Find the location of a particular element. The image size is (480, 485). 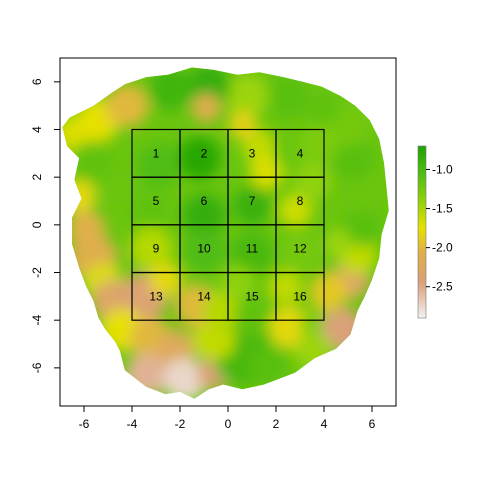

grid-cell-label: 2 is located at coordinates (204, 153).